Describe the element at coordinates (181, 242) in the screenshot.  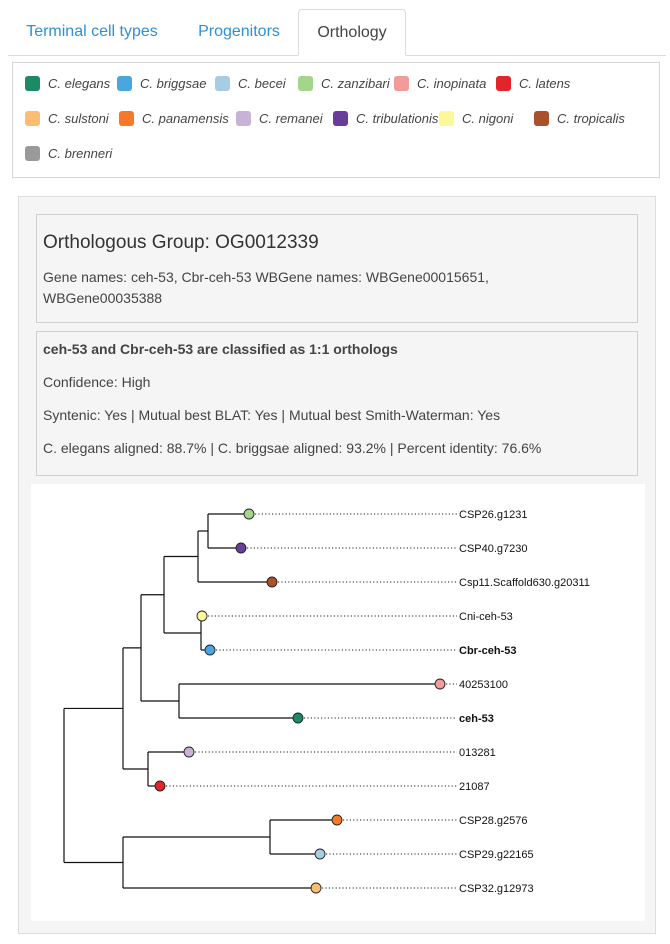
I see `group-title: Orthologous Group: OG0012339` at that location.